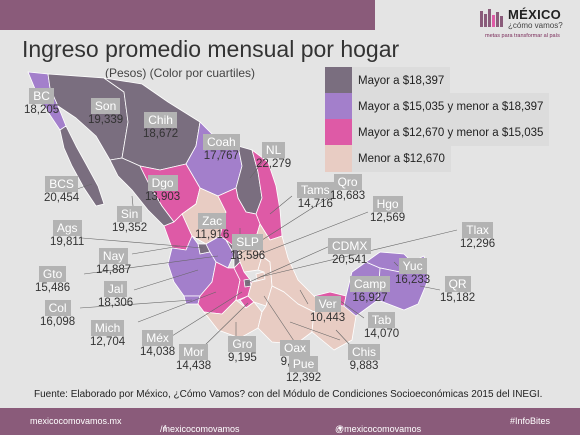 This screenshot has height=435, width=580. I want to click on state-value: 12,392, so click(304, 378).